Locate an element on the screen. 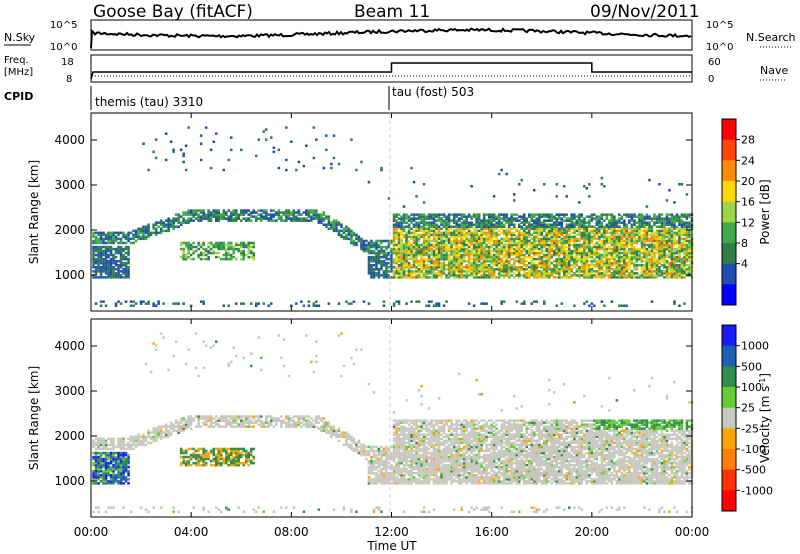  colorbar-swatch is located at coordinates (729, 150).